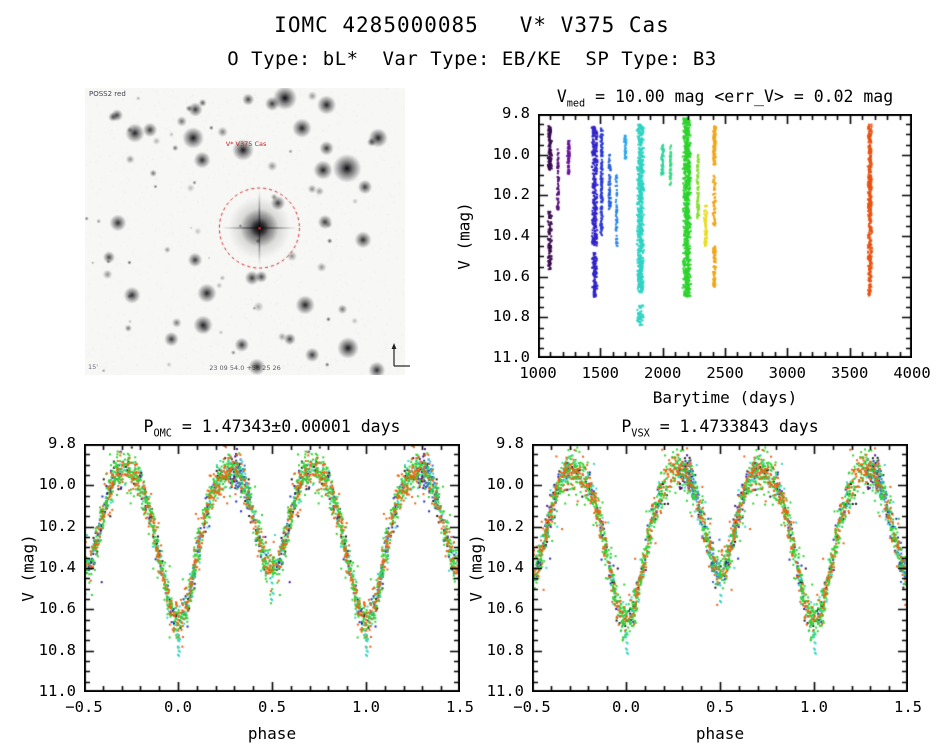 The height and width of the screenshot is (747, 944). What do you see at coordinates (245, 368) in the screenshot?
I see `position-label: 23 09 54.0 +58 25 26` at bounding box center [245, 368].